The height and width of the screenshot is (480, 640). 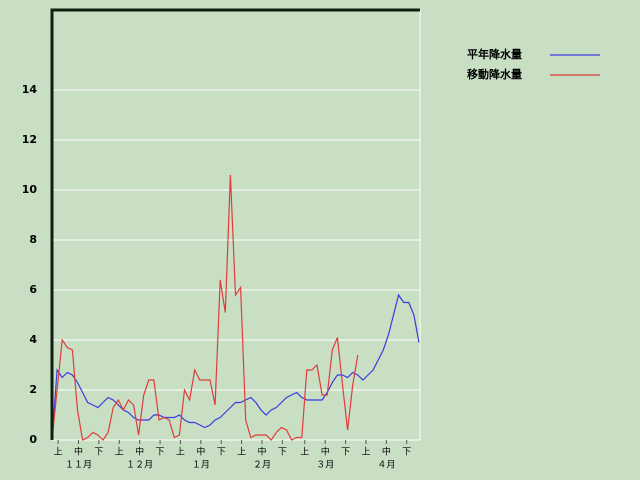 I want to click on y-tick-label: 6, so click(x=33, y=289).